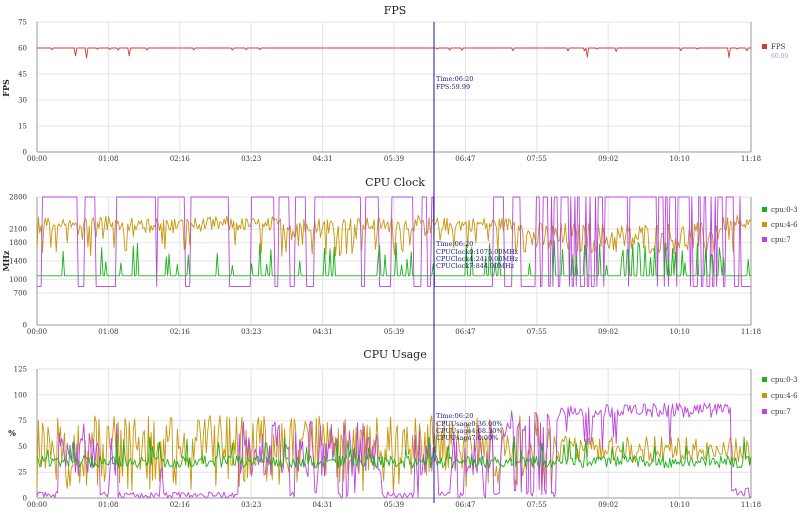  What do you see at coordinates (37, 332) in the screenshot?
I see `cpu-clock-x-tick: 00:00` at bounding box center [37, 332].